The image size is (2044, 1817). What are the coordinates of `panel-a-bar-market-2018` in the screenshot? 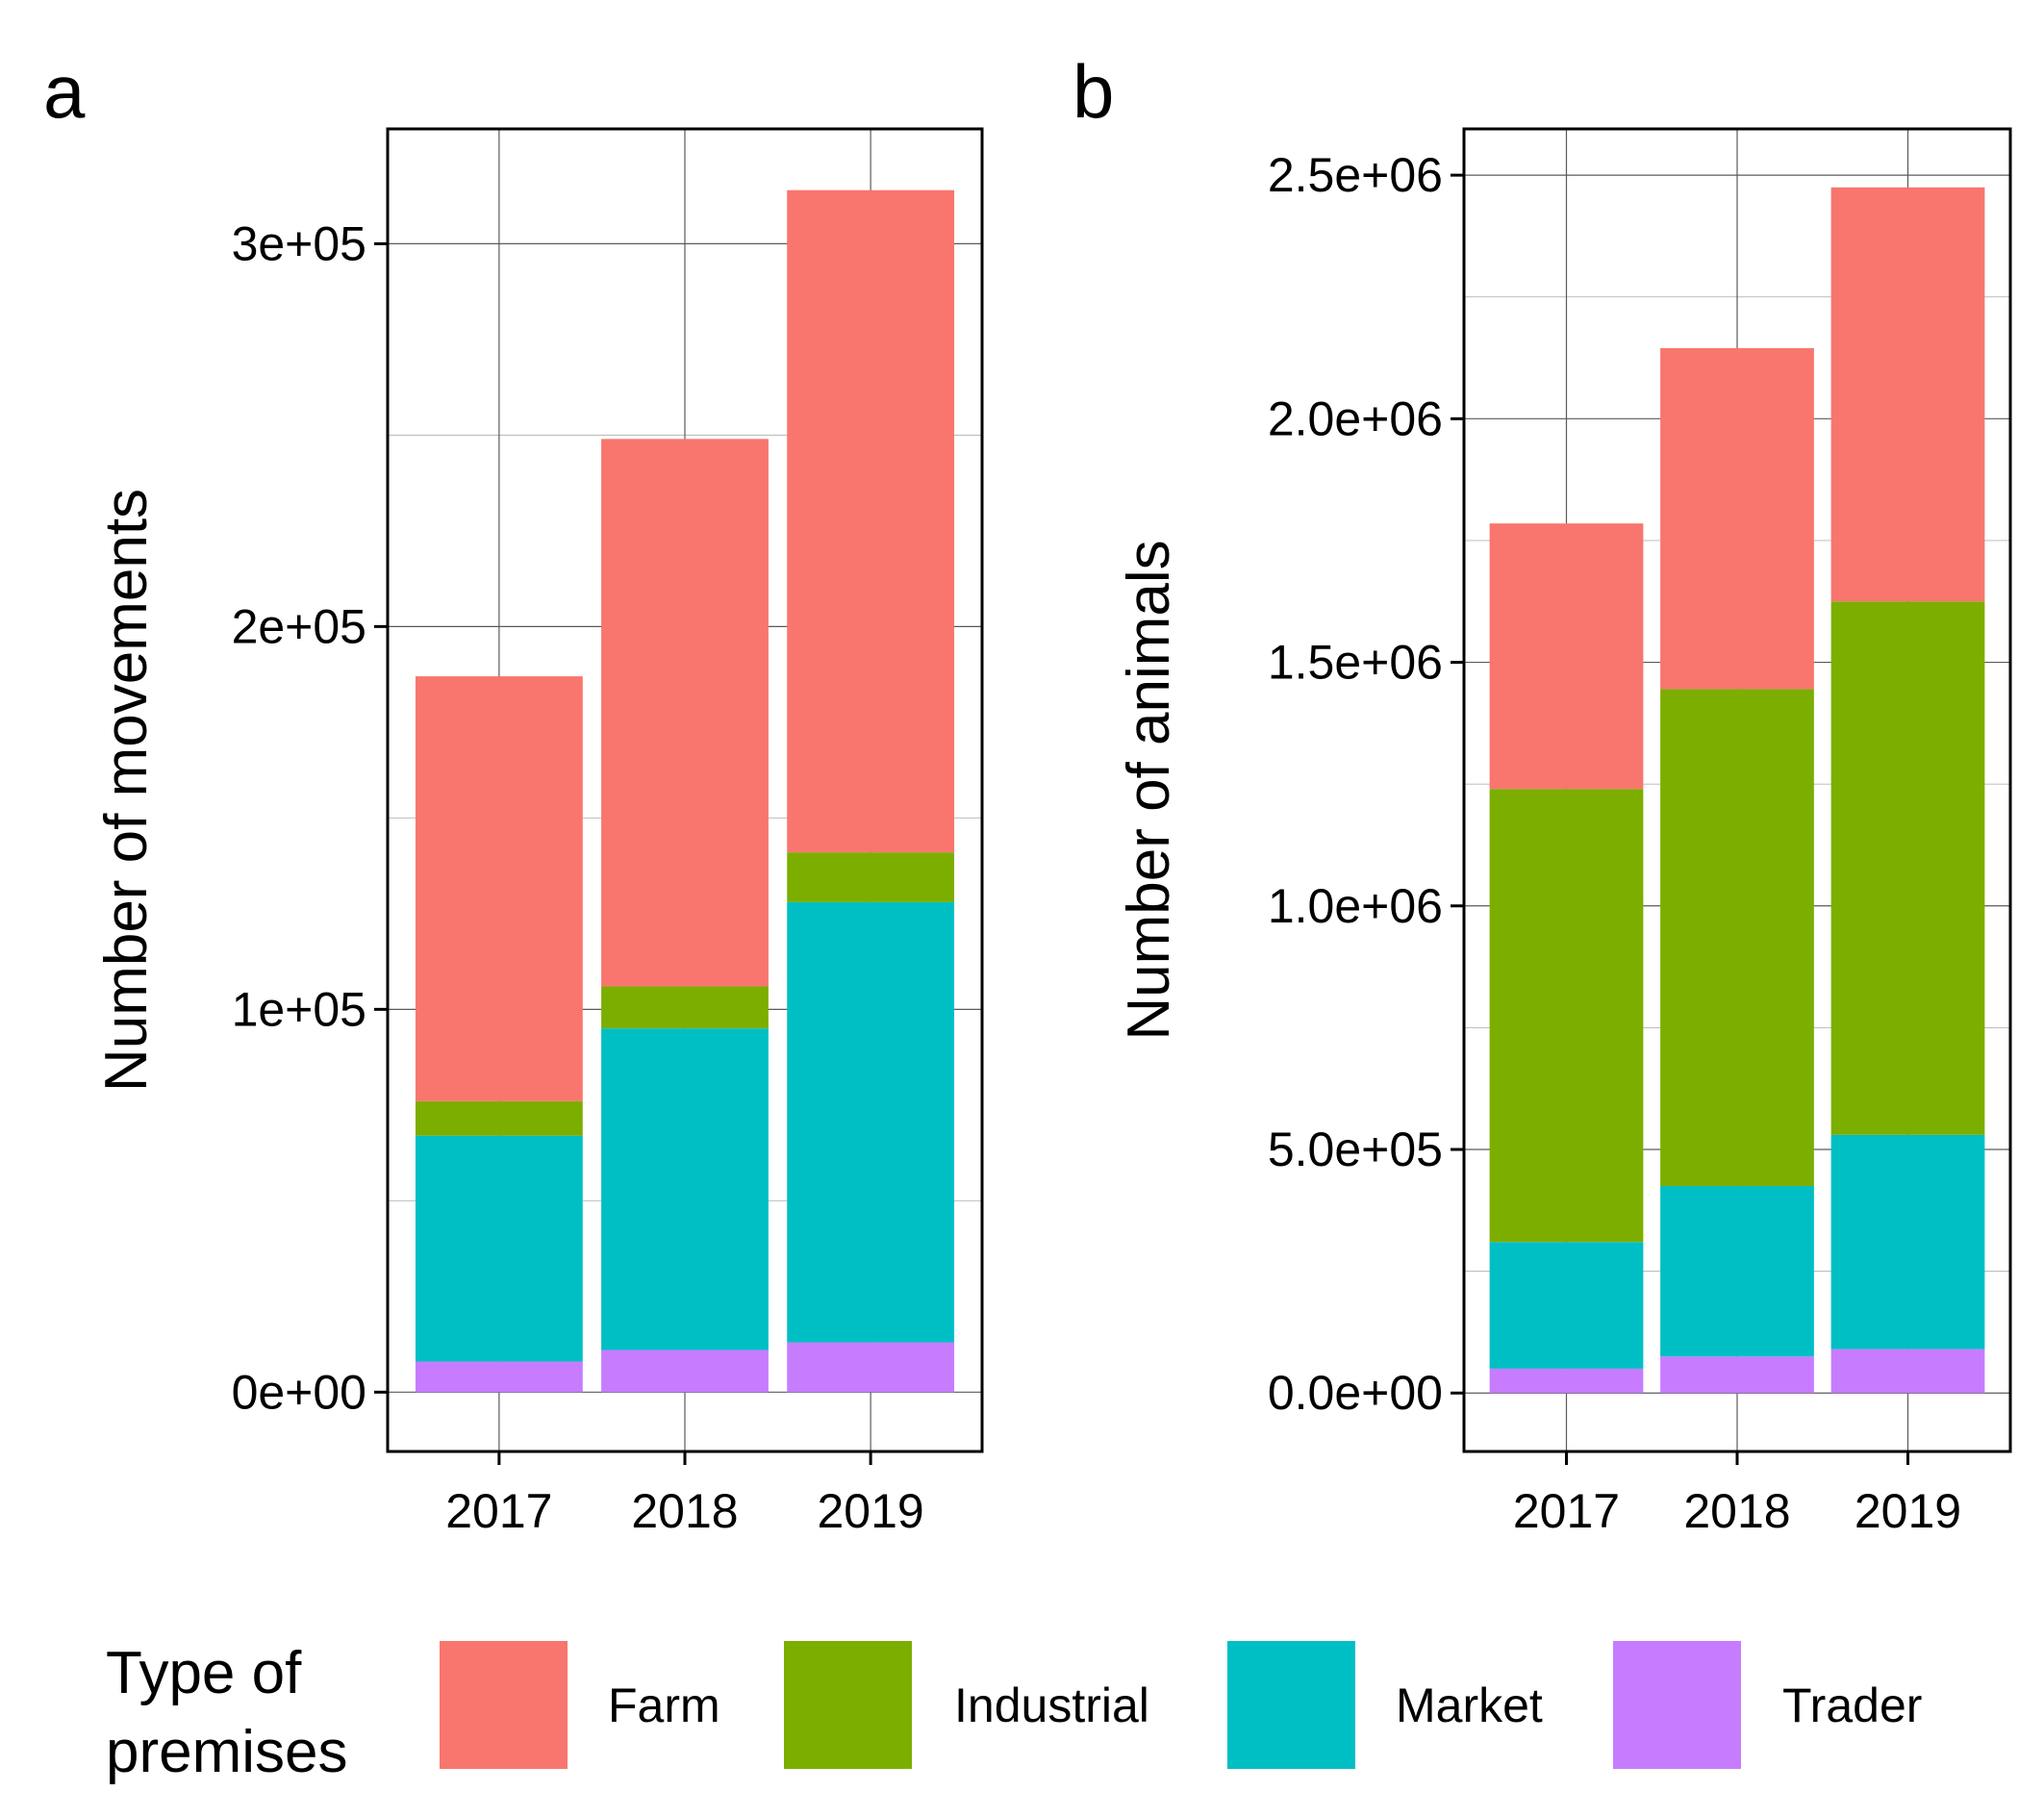 It's located at (685, 1189).